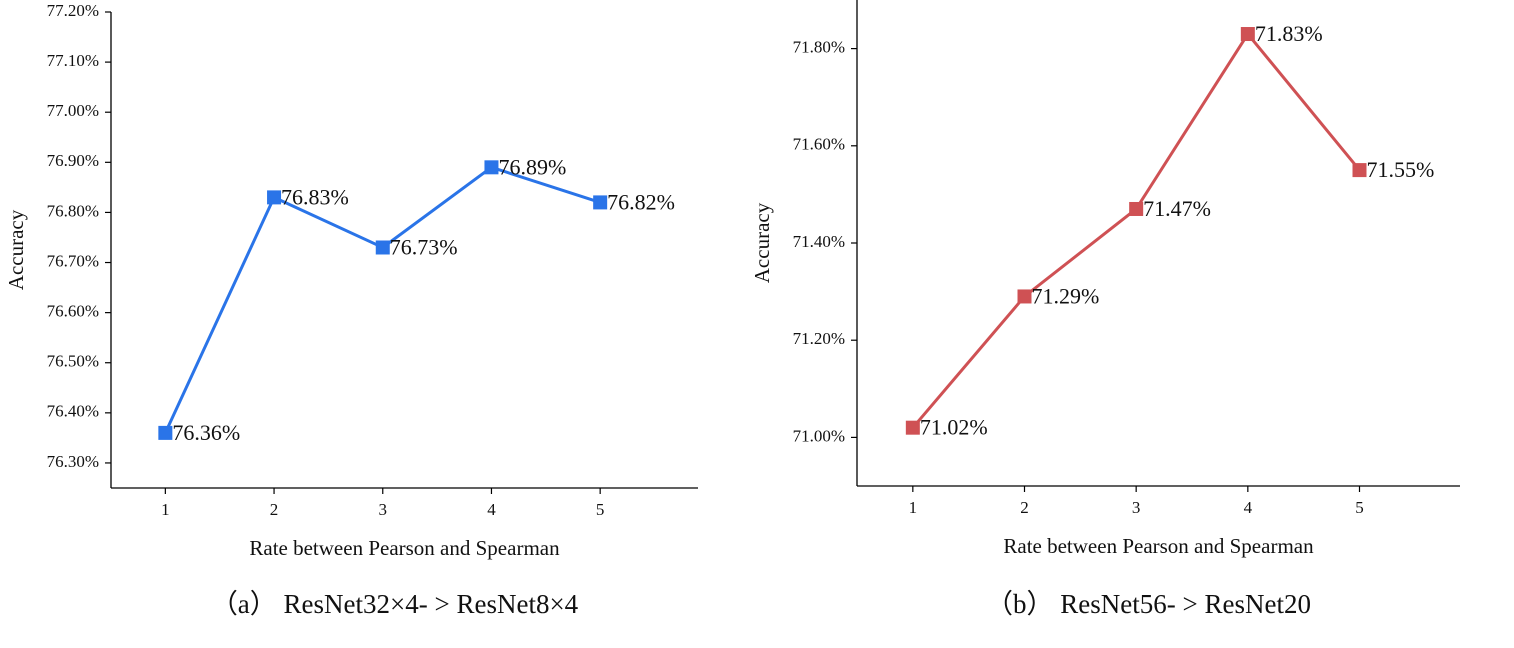 Image resolution: width=1514 pixels, height=648 pixels. What do you see at coordinates (73, 210) in the screenshot?
I see `y-tick-label: 76.80%` at bounding box center [73, 210].